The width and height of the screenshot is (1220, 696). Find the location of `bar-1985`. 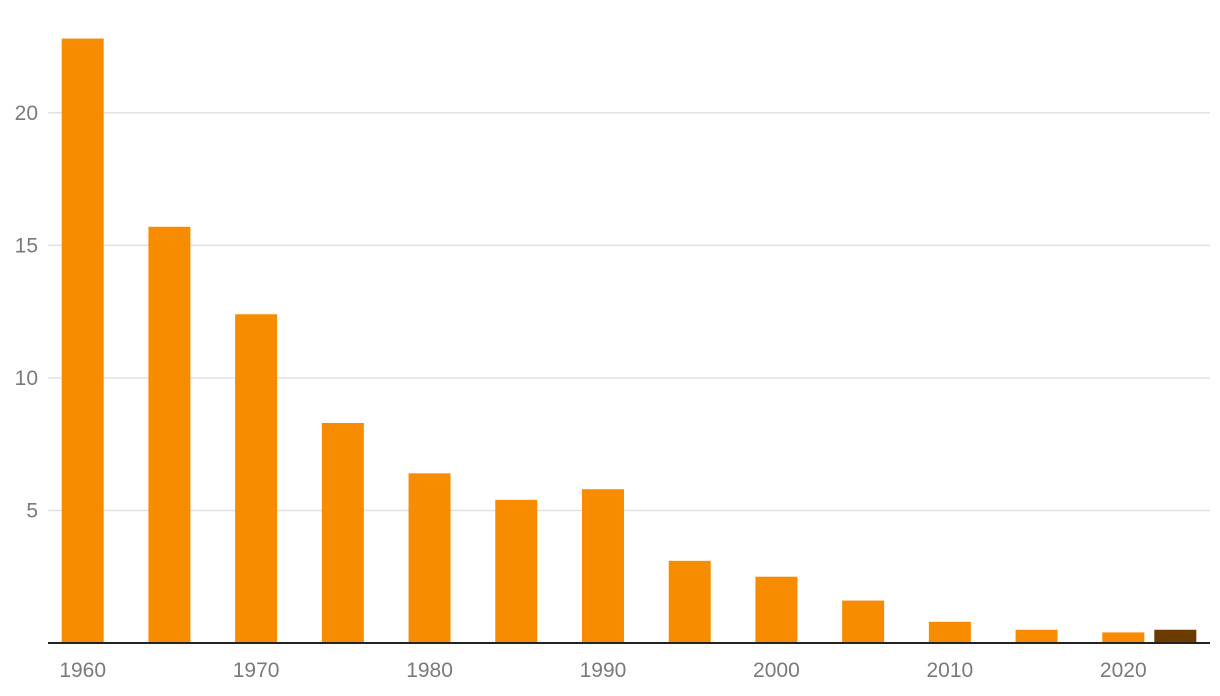

bar-1985 is located at coordinates (516, 571).